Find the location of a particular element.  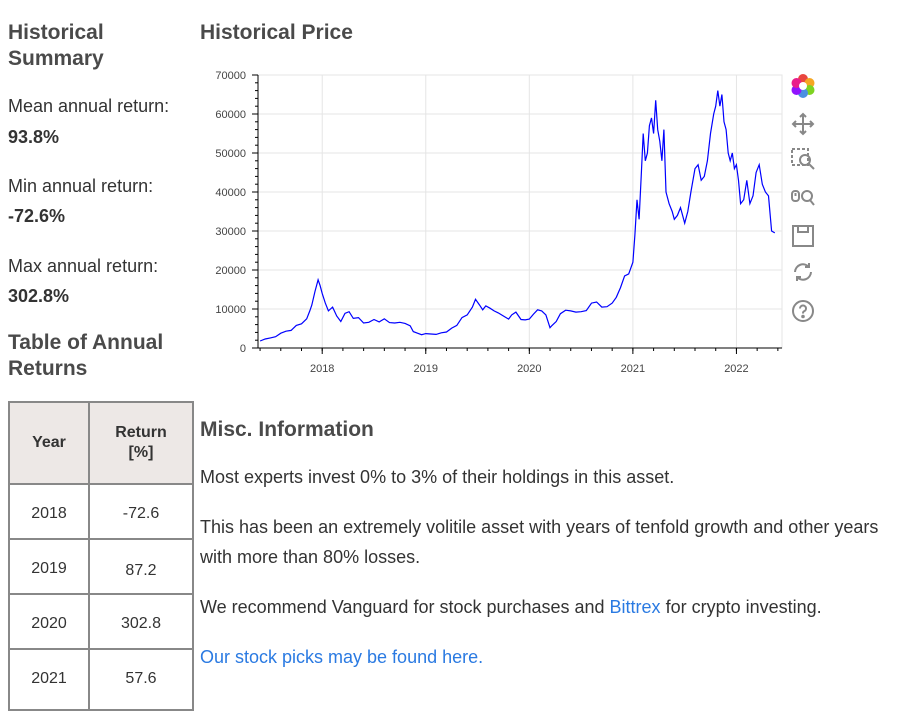

table-row: 2021 57.6 is located at coordinates (101, 679).